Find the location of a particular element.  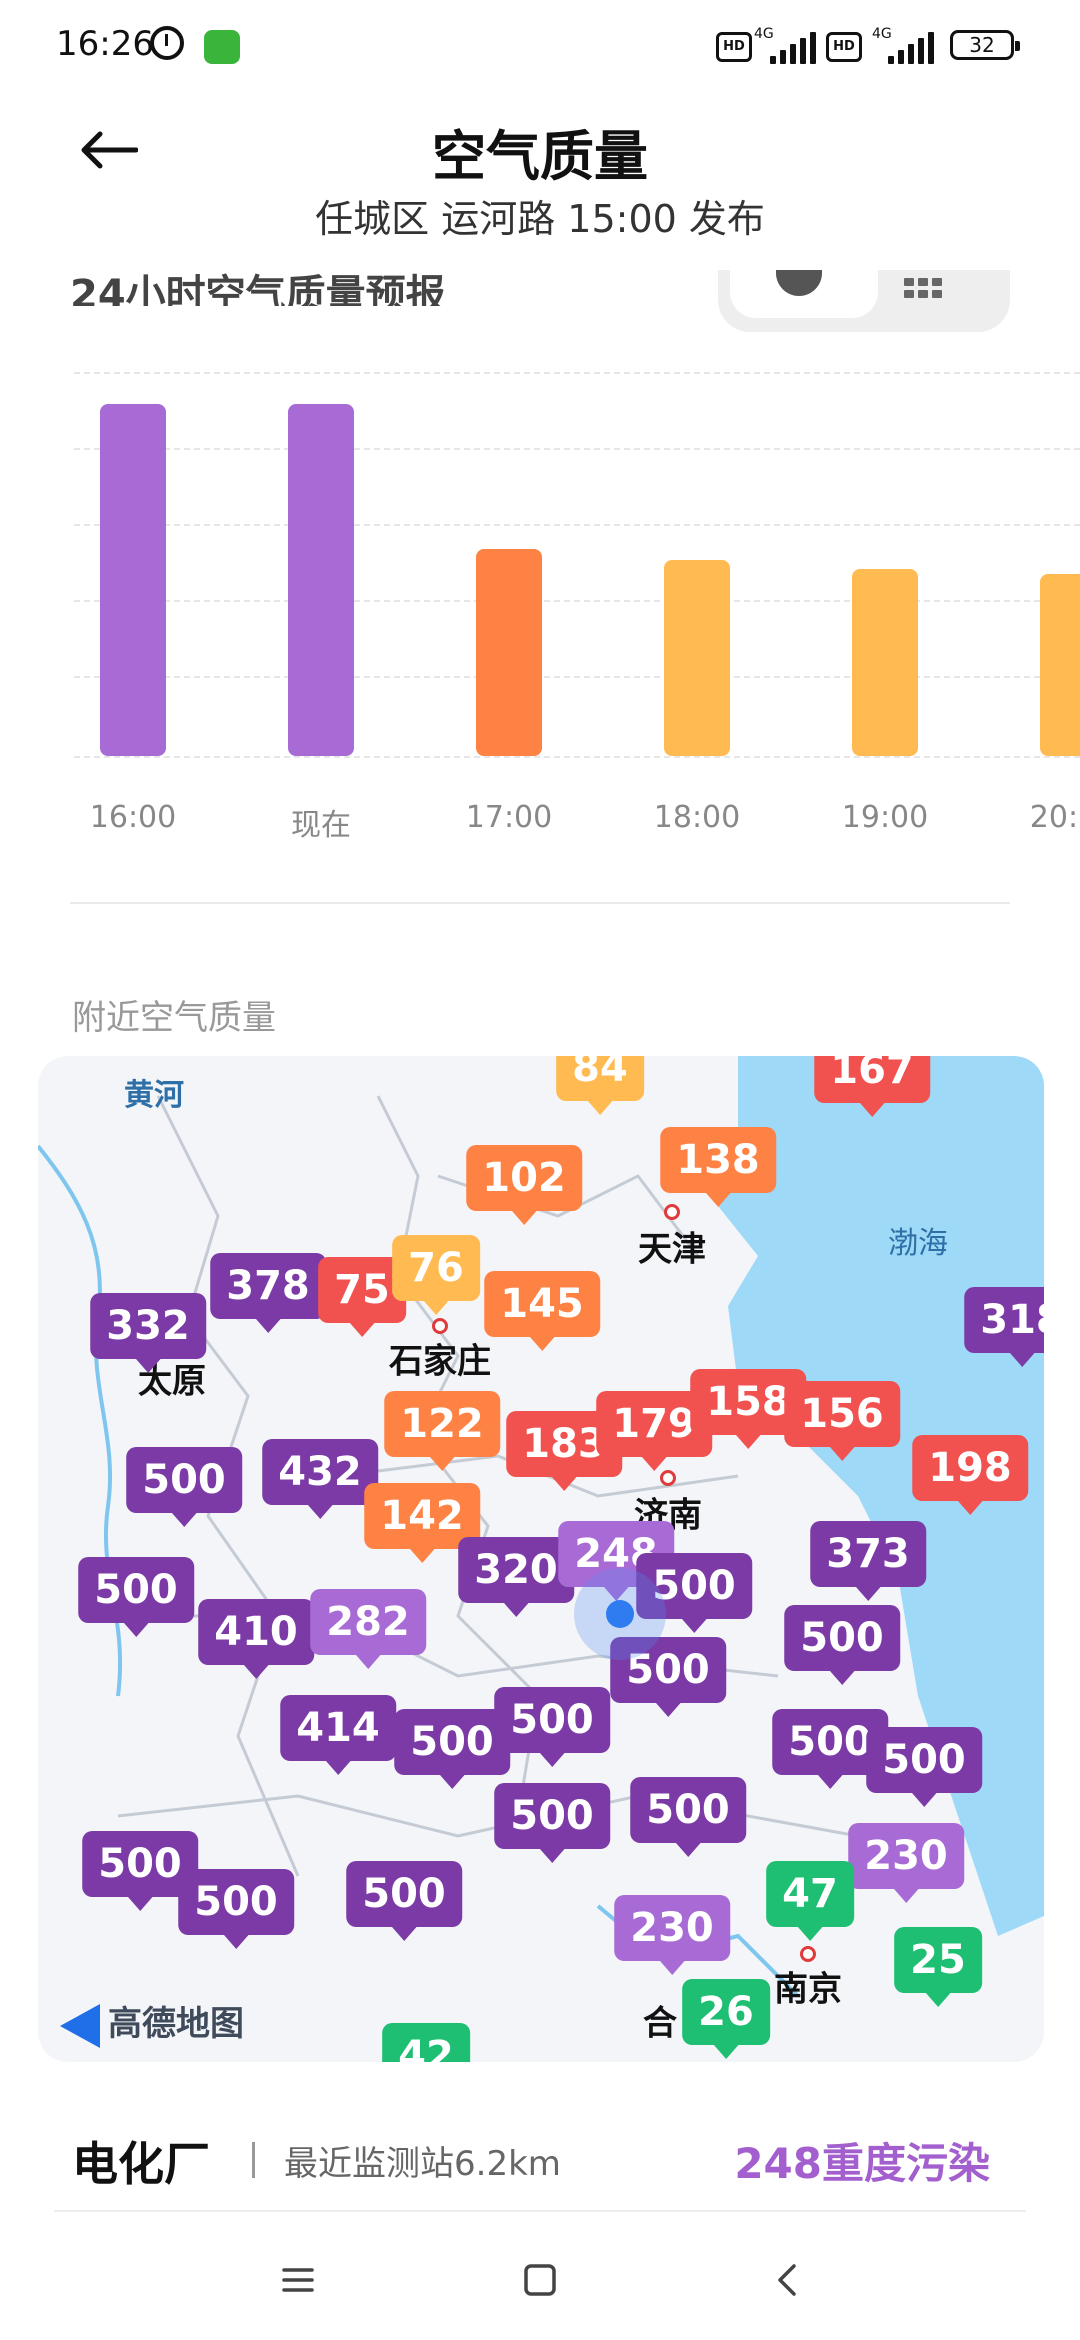

current-location-icon is located at coordinates (620, 1614).